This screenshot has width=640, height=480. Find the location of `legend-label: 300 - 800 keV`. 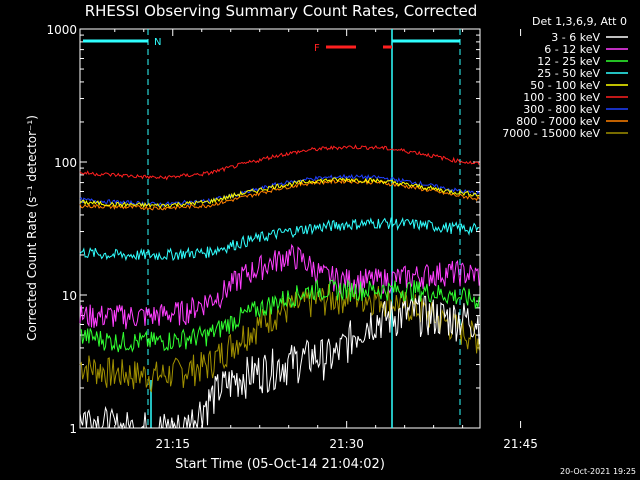

legend-label: 300 - 800 keV is located at coordinates (561, 109).